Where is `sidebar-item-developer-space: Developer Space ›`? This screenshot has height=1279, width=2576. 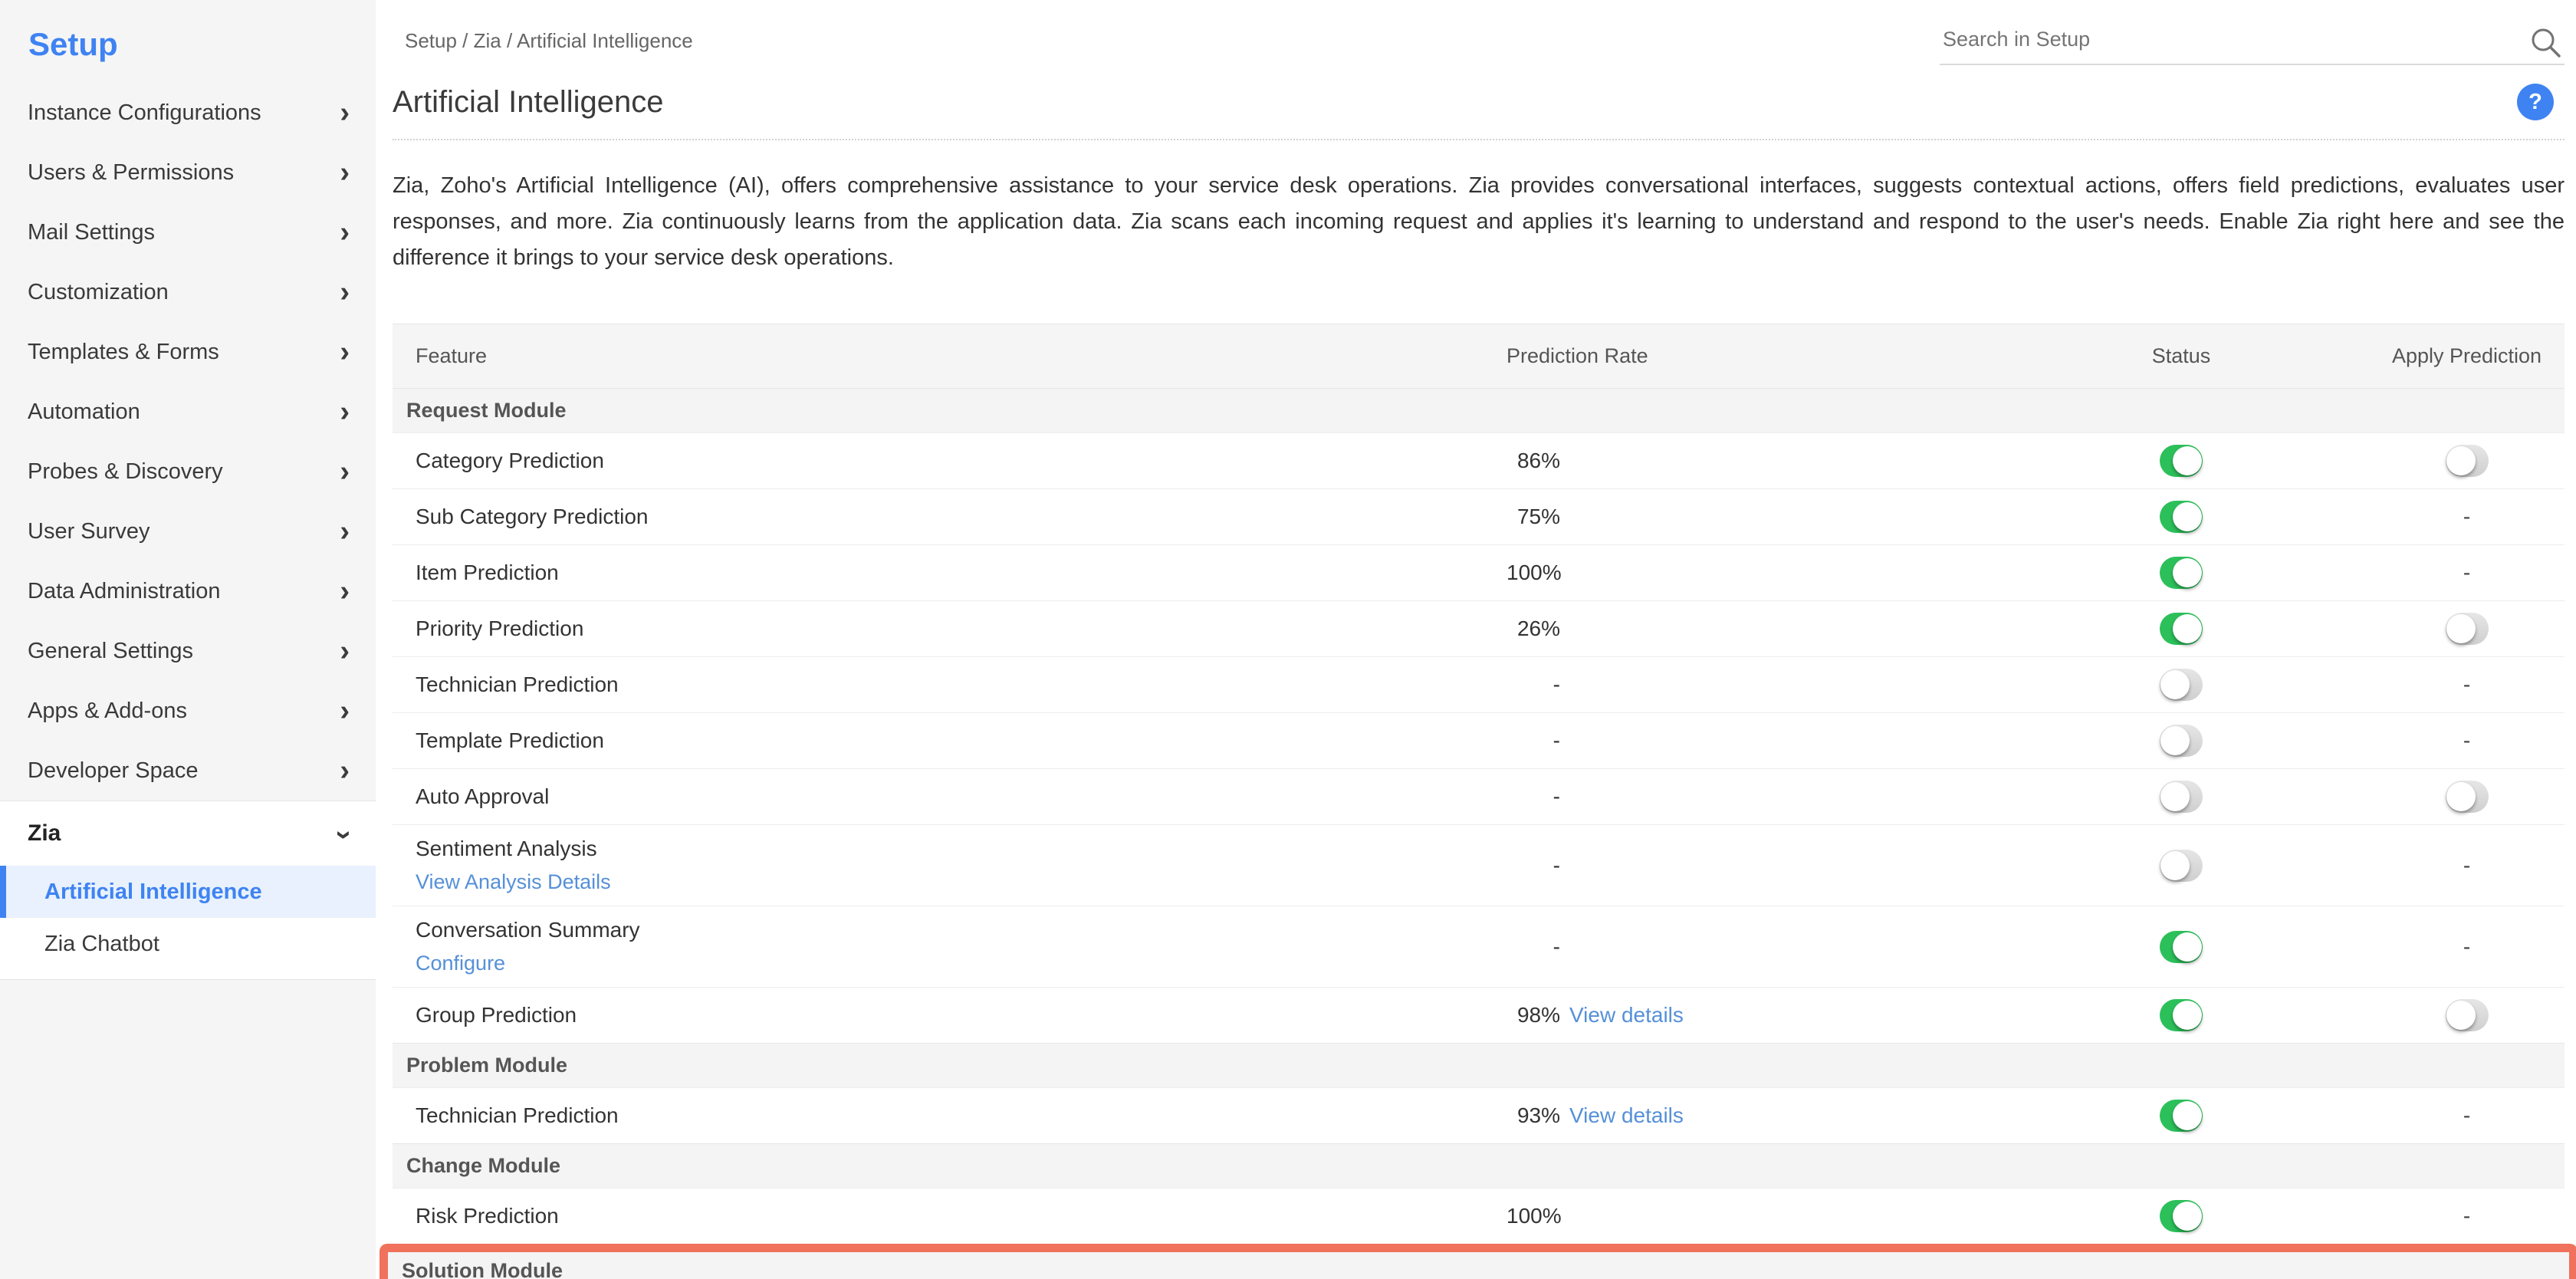
sidebar-item-developer-space: Developer Space › is located at coordinates (188, 771).